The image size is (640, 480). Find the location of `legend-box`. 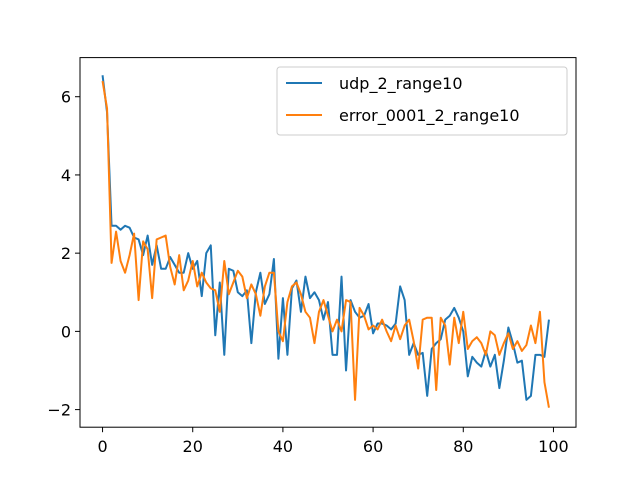

legend-box is located at coordinates (422, 101).